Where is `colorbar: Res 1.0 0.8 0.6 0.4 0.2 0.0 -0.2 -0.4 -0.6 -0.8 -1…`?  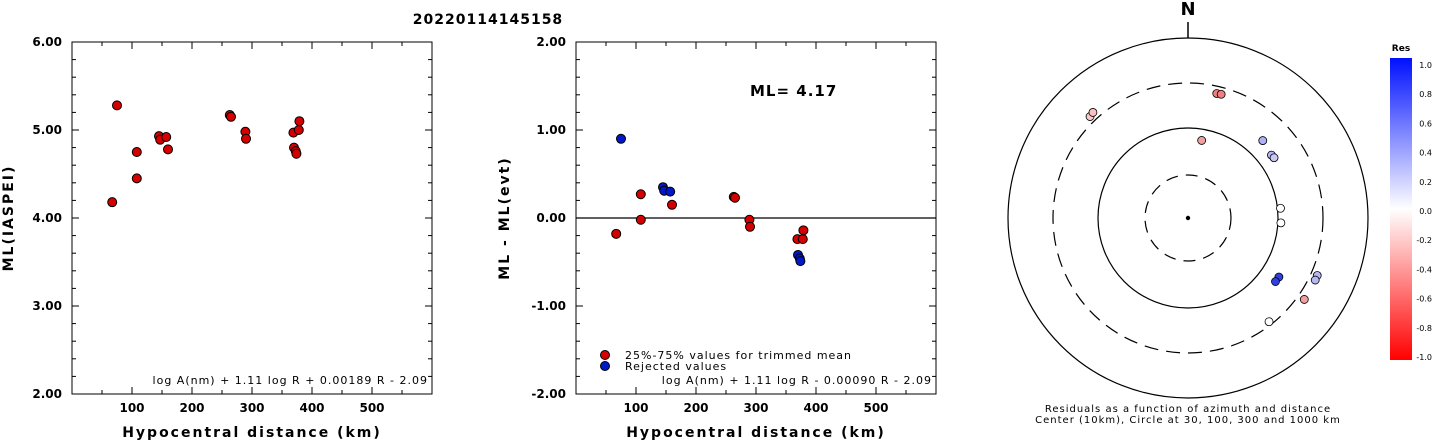
colorbar: Res 1.0 0.8 0.6 0.4 0.2 0.0 -0.2 -0.4 -0.6 -0.8 -1… is located at coordinates (1411, 203).